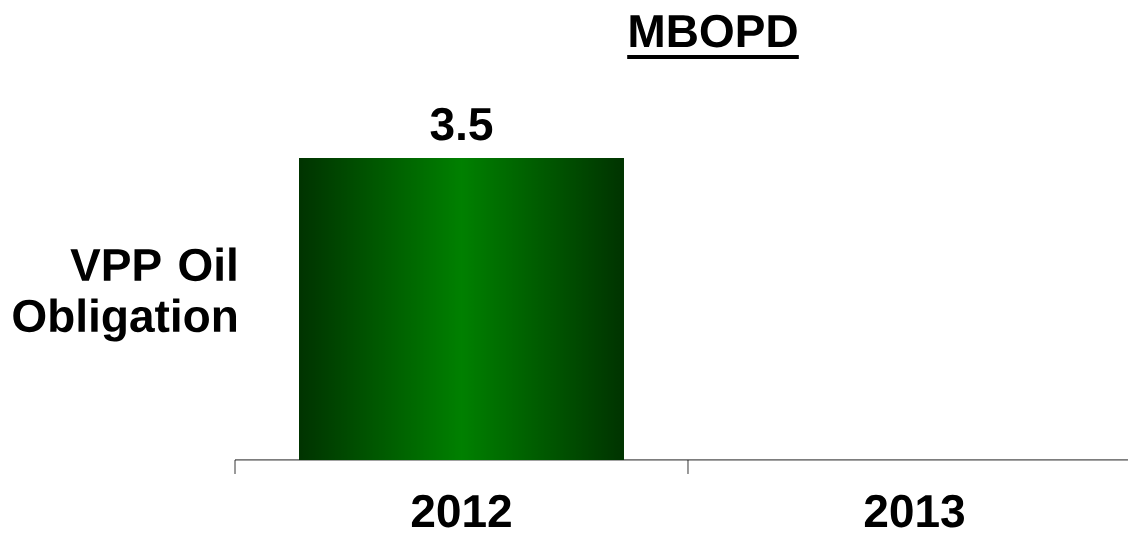  What do you see at coordinates (461, 124) in the screenshot?
I see `data-label: 3.5` at bounding box center [461, 124].